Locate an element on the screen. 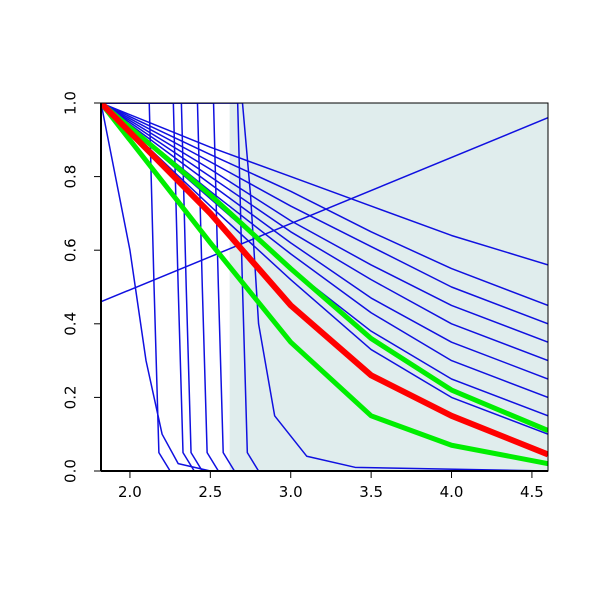 This screenshot has height=604, width=600. y-tick-label: 0.2 is located at coordinates (71, 397).